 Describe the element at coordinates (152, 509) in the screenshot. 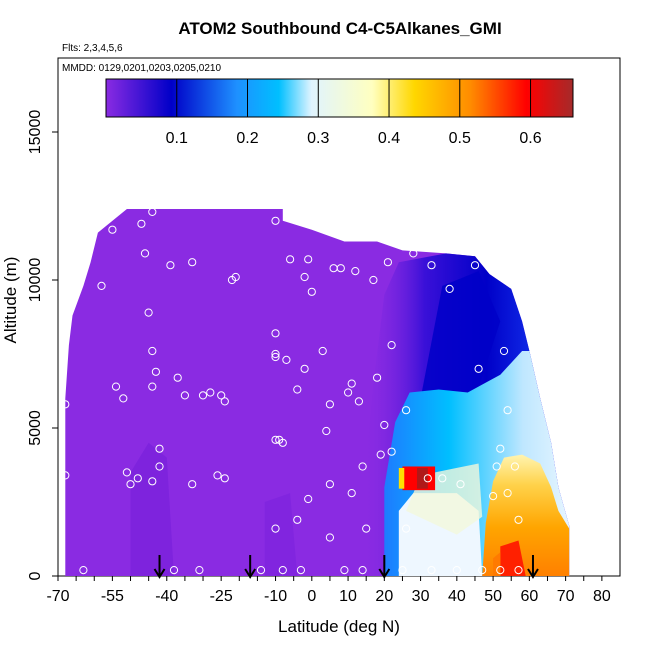

I see `heatmap-column-south` at that location.